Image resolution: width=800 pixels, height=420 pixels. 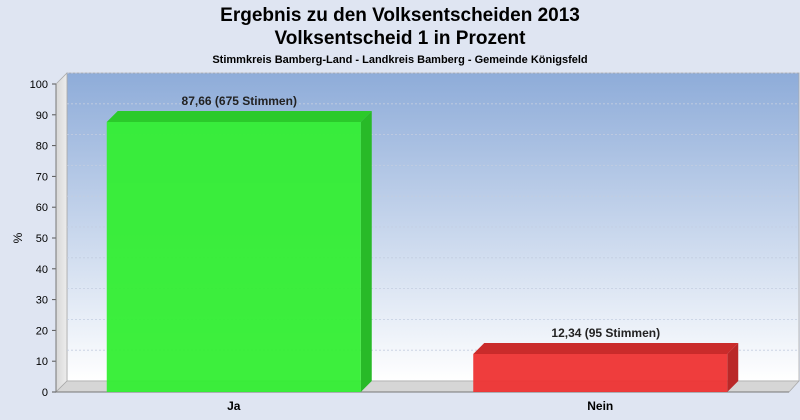 What do you see at coordinates (42, 177) in the screenshot?
I see `y-tick-label: 70` at bounding box center [42, 177].